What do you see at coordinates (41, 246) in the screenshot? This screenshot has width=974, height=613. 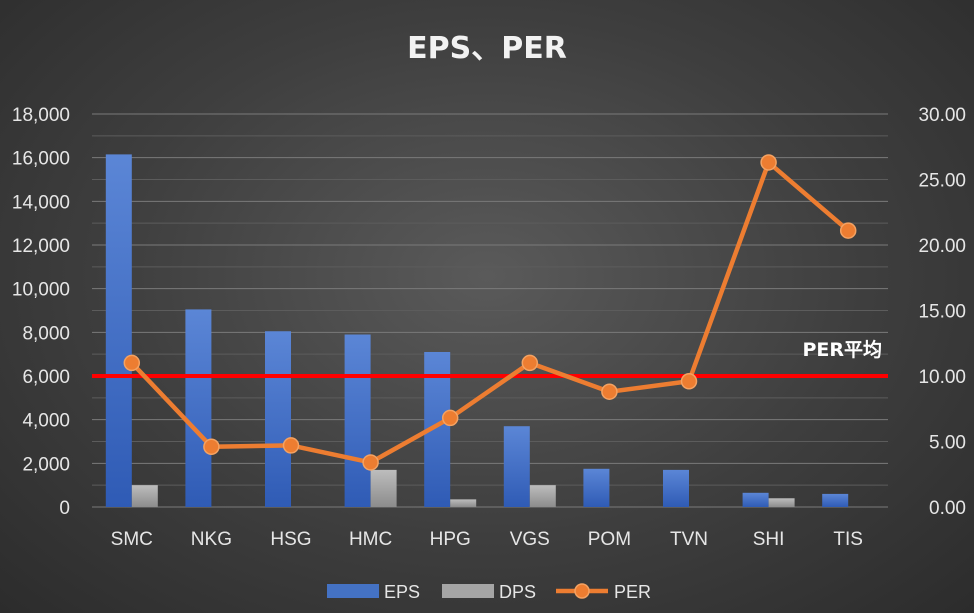 I see `left-tick-label: 12,000` at bounding box center [41, 246].